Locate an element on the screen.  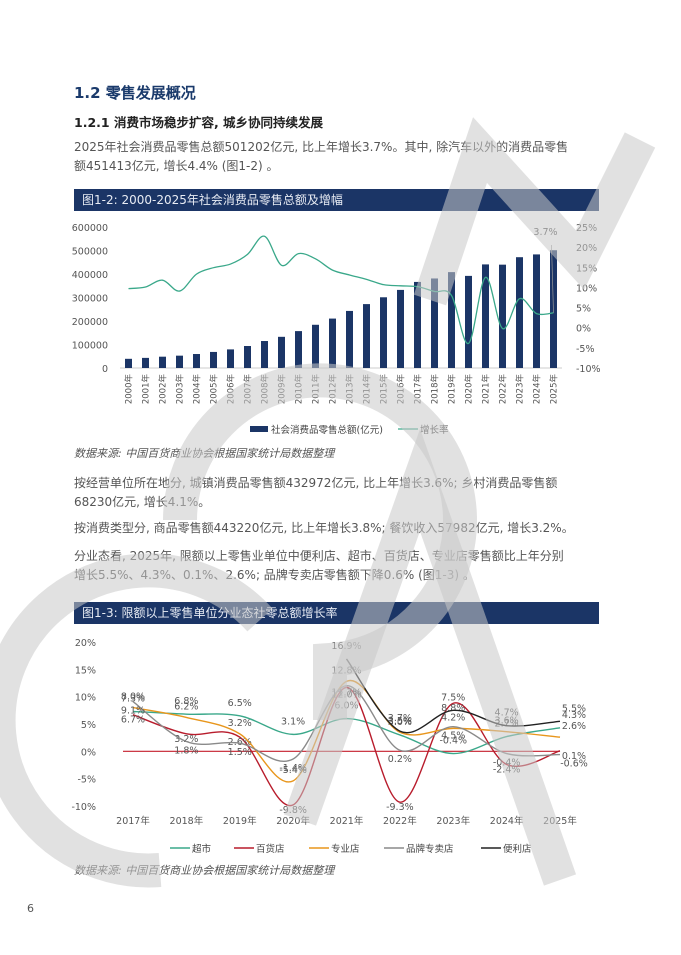
svg-text: 600000 is located at coordinates (90, 228).